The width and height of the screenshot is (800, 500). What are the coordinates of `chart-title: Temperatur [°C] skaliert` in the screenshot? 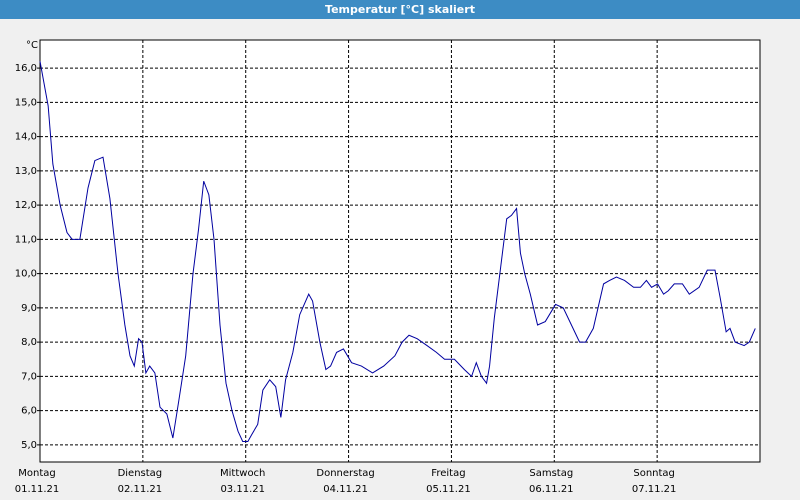 It's located at (400, 9).